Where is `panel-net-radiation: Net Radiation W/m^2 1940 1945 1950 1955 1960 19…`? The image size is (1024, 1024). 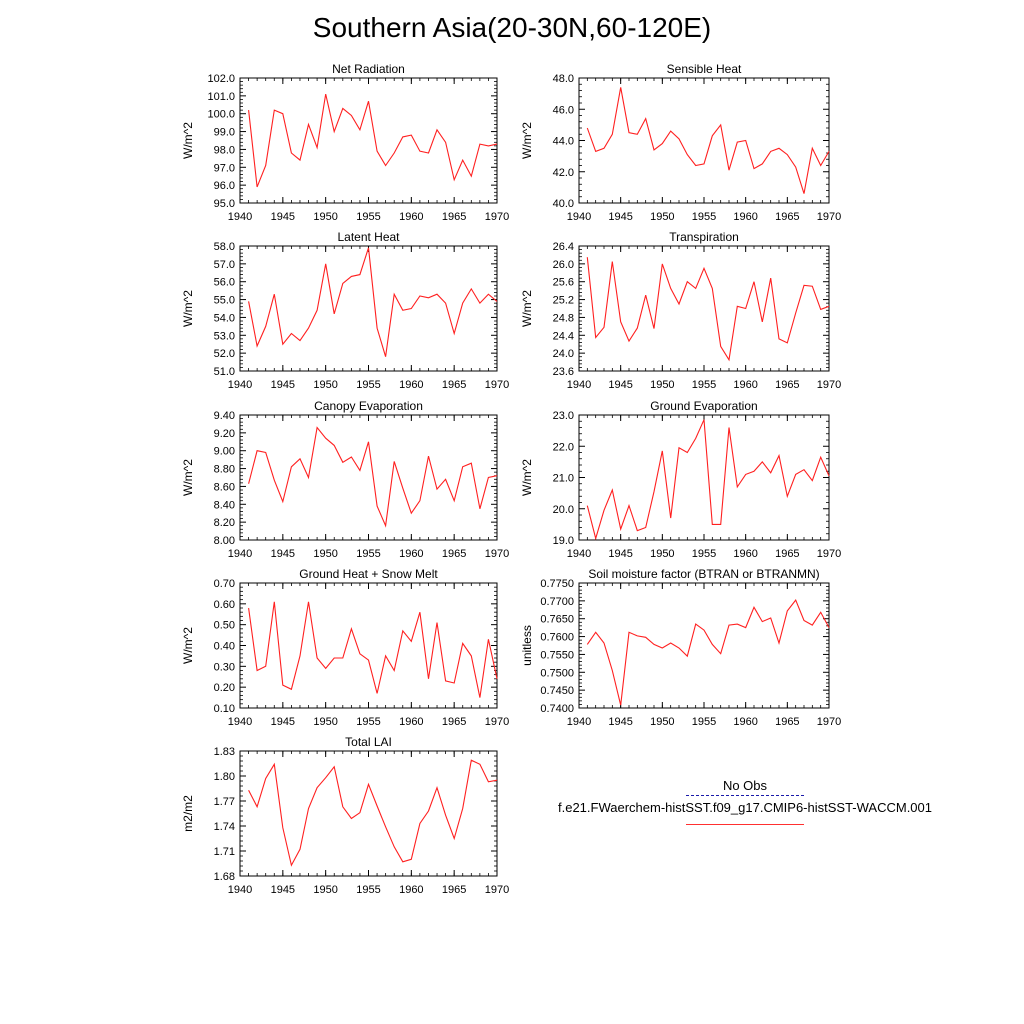
panel-net-radiation: Net Radiation W/m^2 1940 1945 1950 1955 1960 19… is located at coordinates (345, 142).